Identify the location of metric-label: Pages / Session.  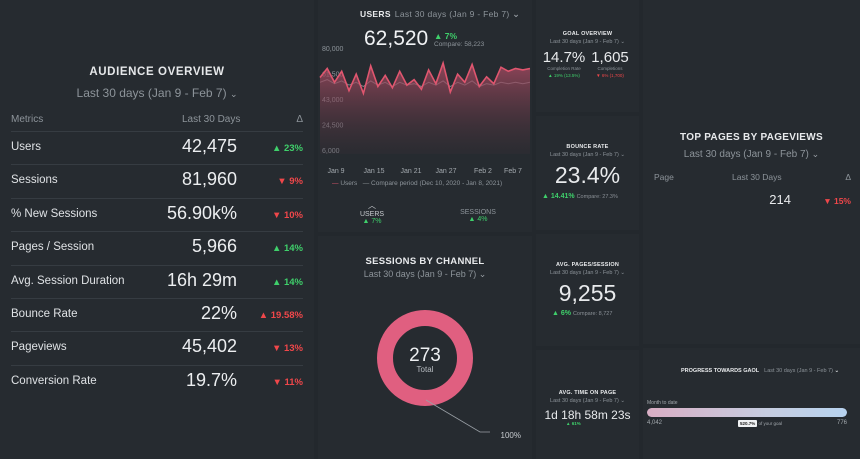
(53, 247).